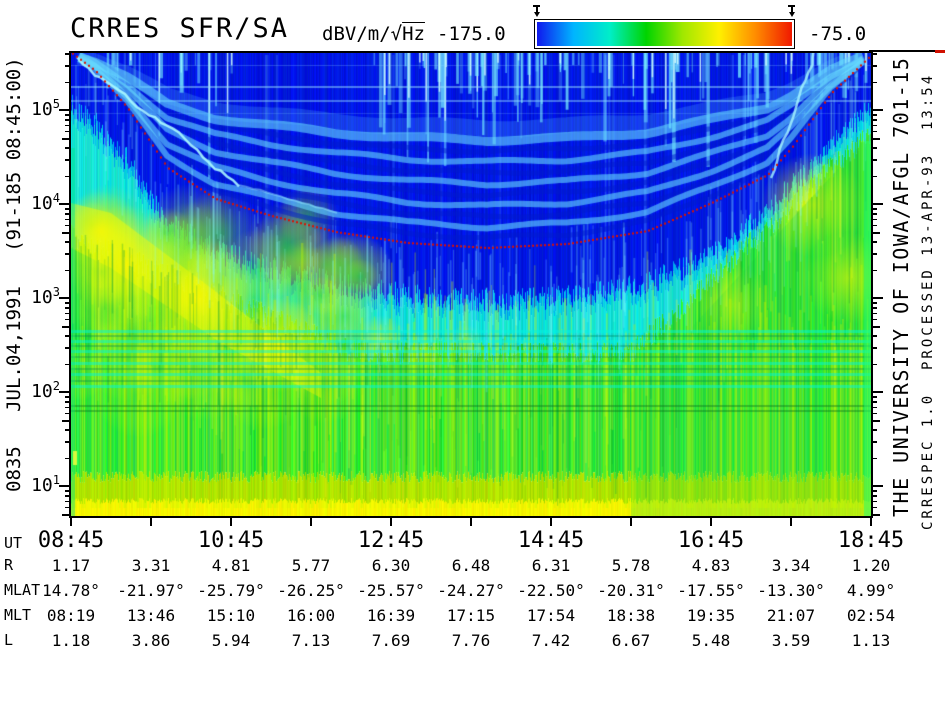 This screenshot has width=945, height=720. I want to click on y-tick-label: 10¹, so click(45, 484).